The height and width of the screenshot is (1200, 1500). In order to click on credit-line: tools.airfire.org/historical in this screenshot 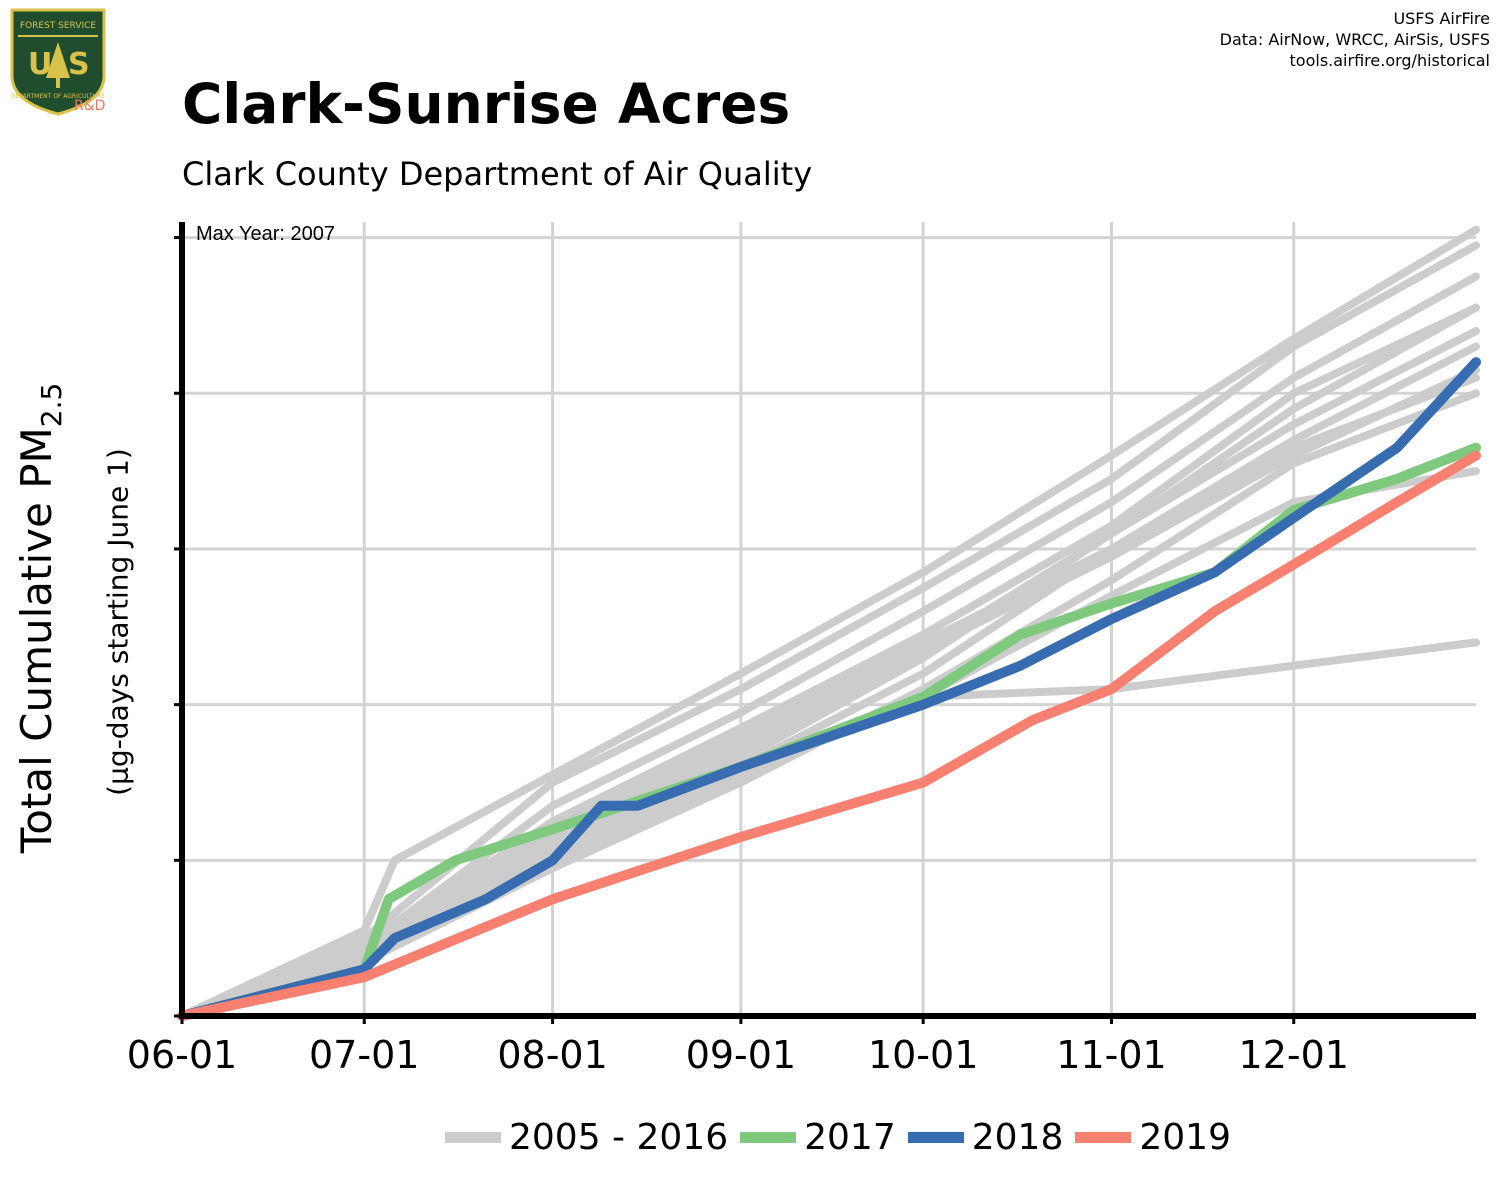, I will do `click(1389, 60)`.